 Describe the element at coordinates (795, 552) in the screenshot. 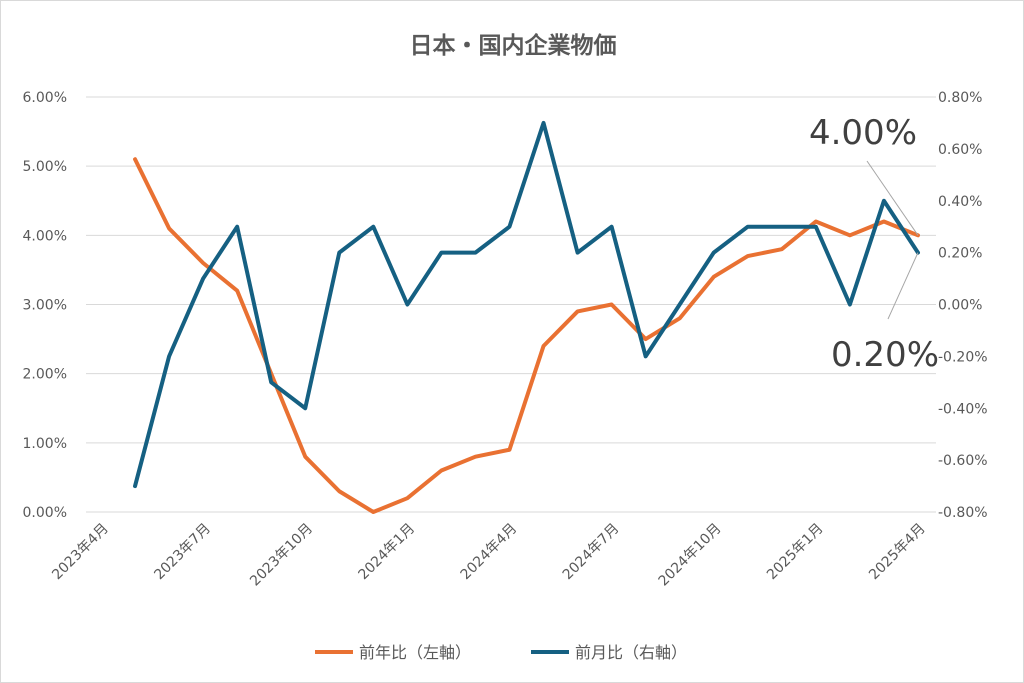

I see `x-tick-label: 2025年1月` at that location.